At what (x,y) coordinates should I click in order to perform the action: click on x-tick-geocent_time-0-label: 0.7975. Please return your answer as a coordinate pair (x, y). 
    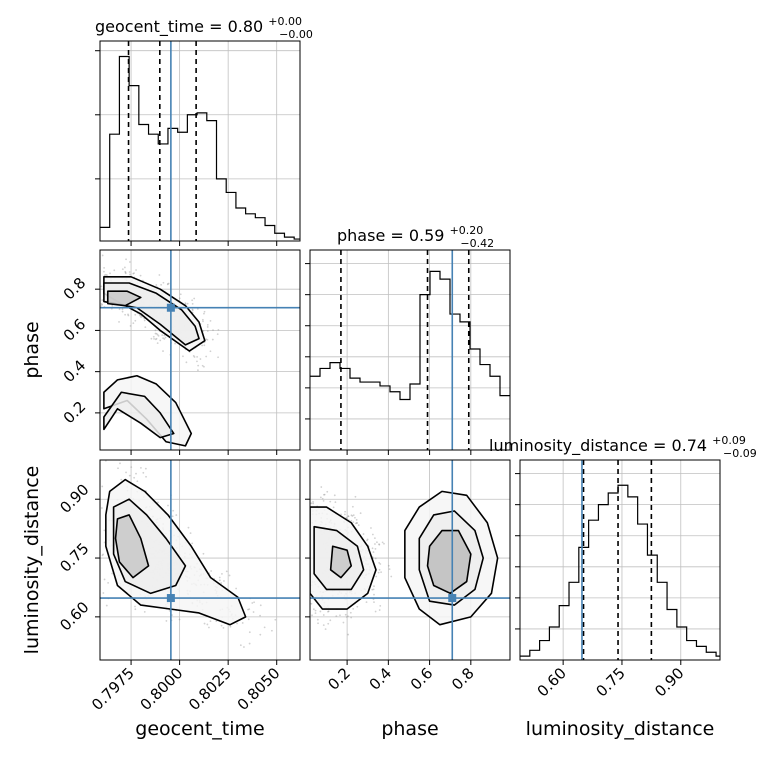
    Looking at the image, I should click on (113, 689).